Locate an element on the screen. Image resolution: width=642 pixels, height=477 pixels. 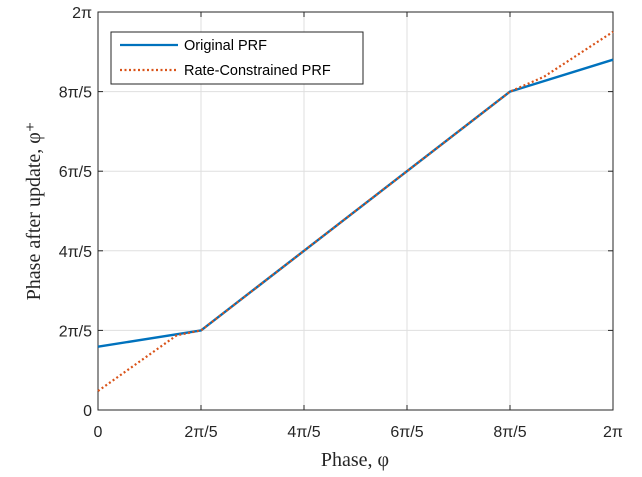
y-tick-label: 0 is located at coordinates (87, 411).